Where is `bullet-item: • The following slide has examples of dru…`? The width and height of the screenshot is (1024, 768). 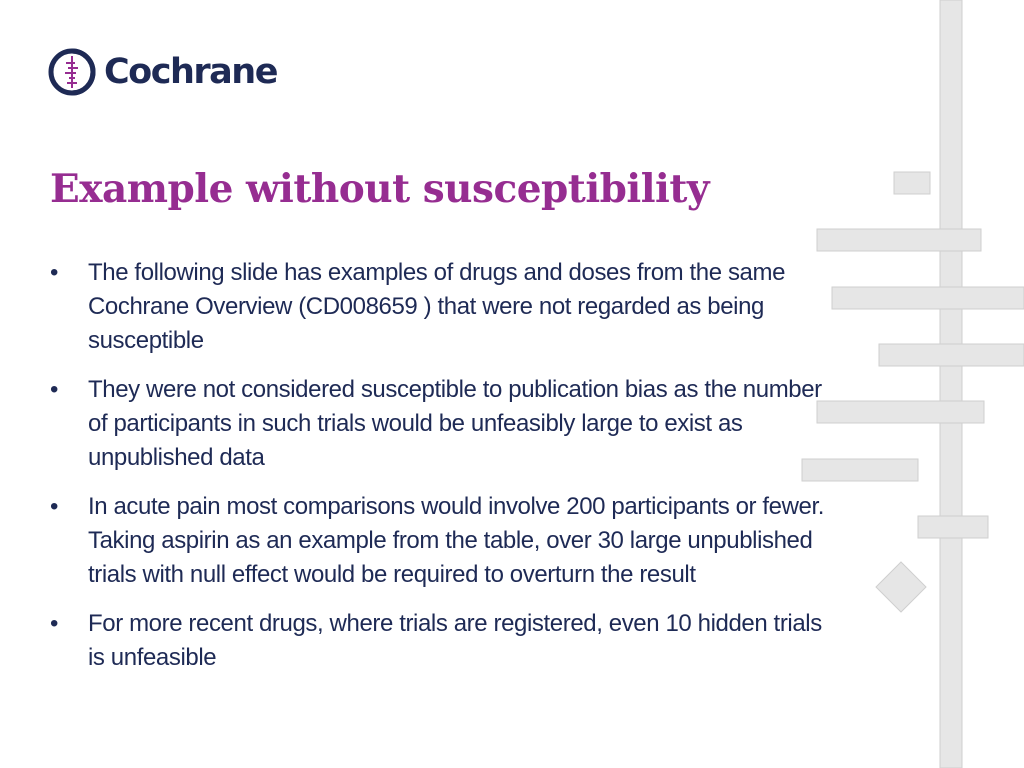 bullet-item: • The following slide has examples of dru… is located at coordinates (441, 307).